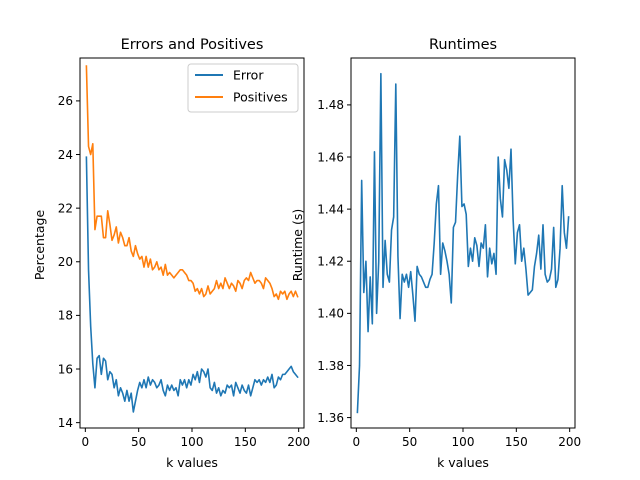 The image size is (640, 480). I want to click on legend-error-label: Error, so click(248, 75).